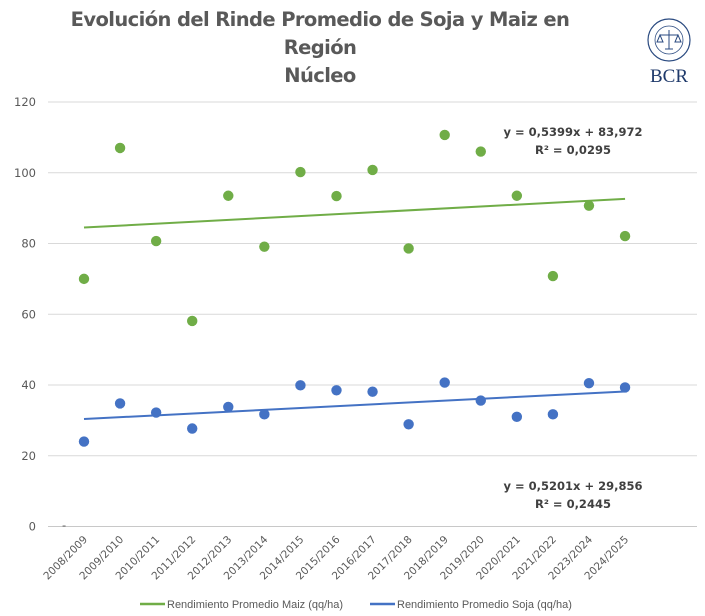 This screenshot has height=616, width=705. Describe the element at coordinates (28, 456) in the screenshot. I see `y-tick-label: 20` at that location.